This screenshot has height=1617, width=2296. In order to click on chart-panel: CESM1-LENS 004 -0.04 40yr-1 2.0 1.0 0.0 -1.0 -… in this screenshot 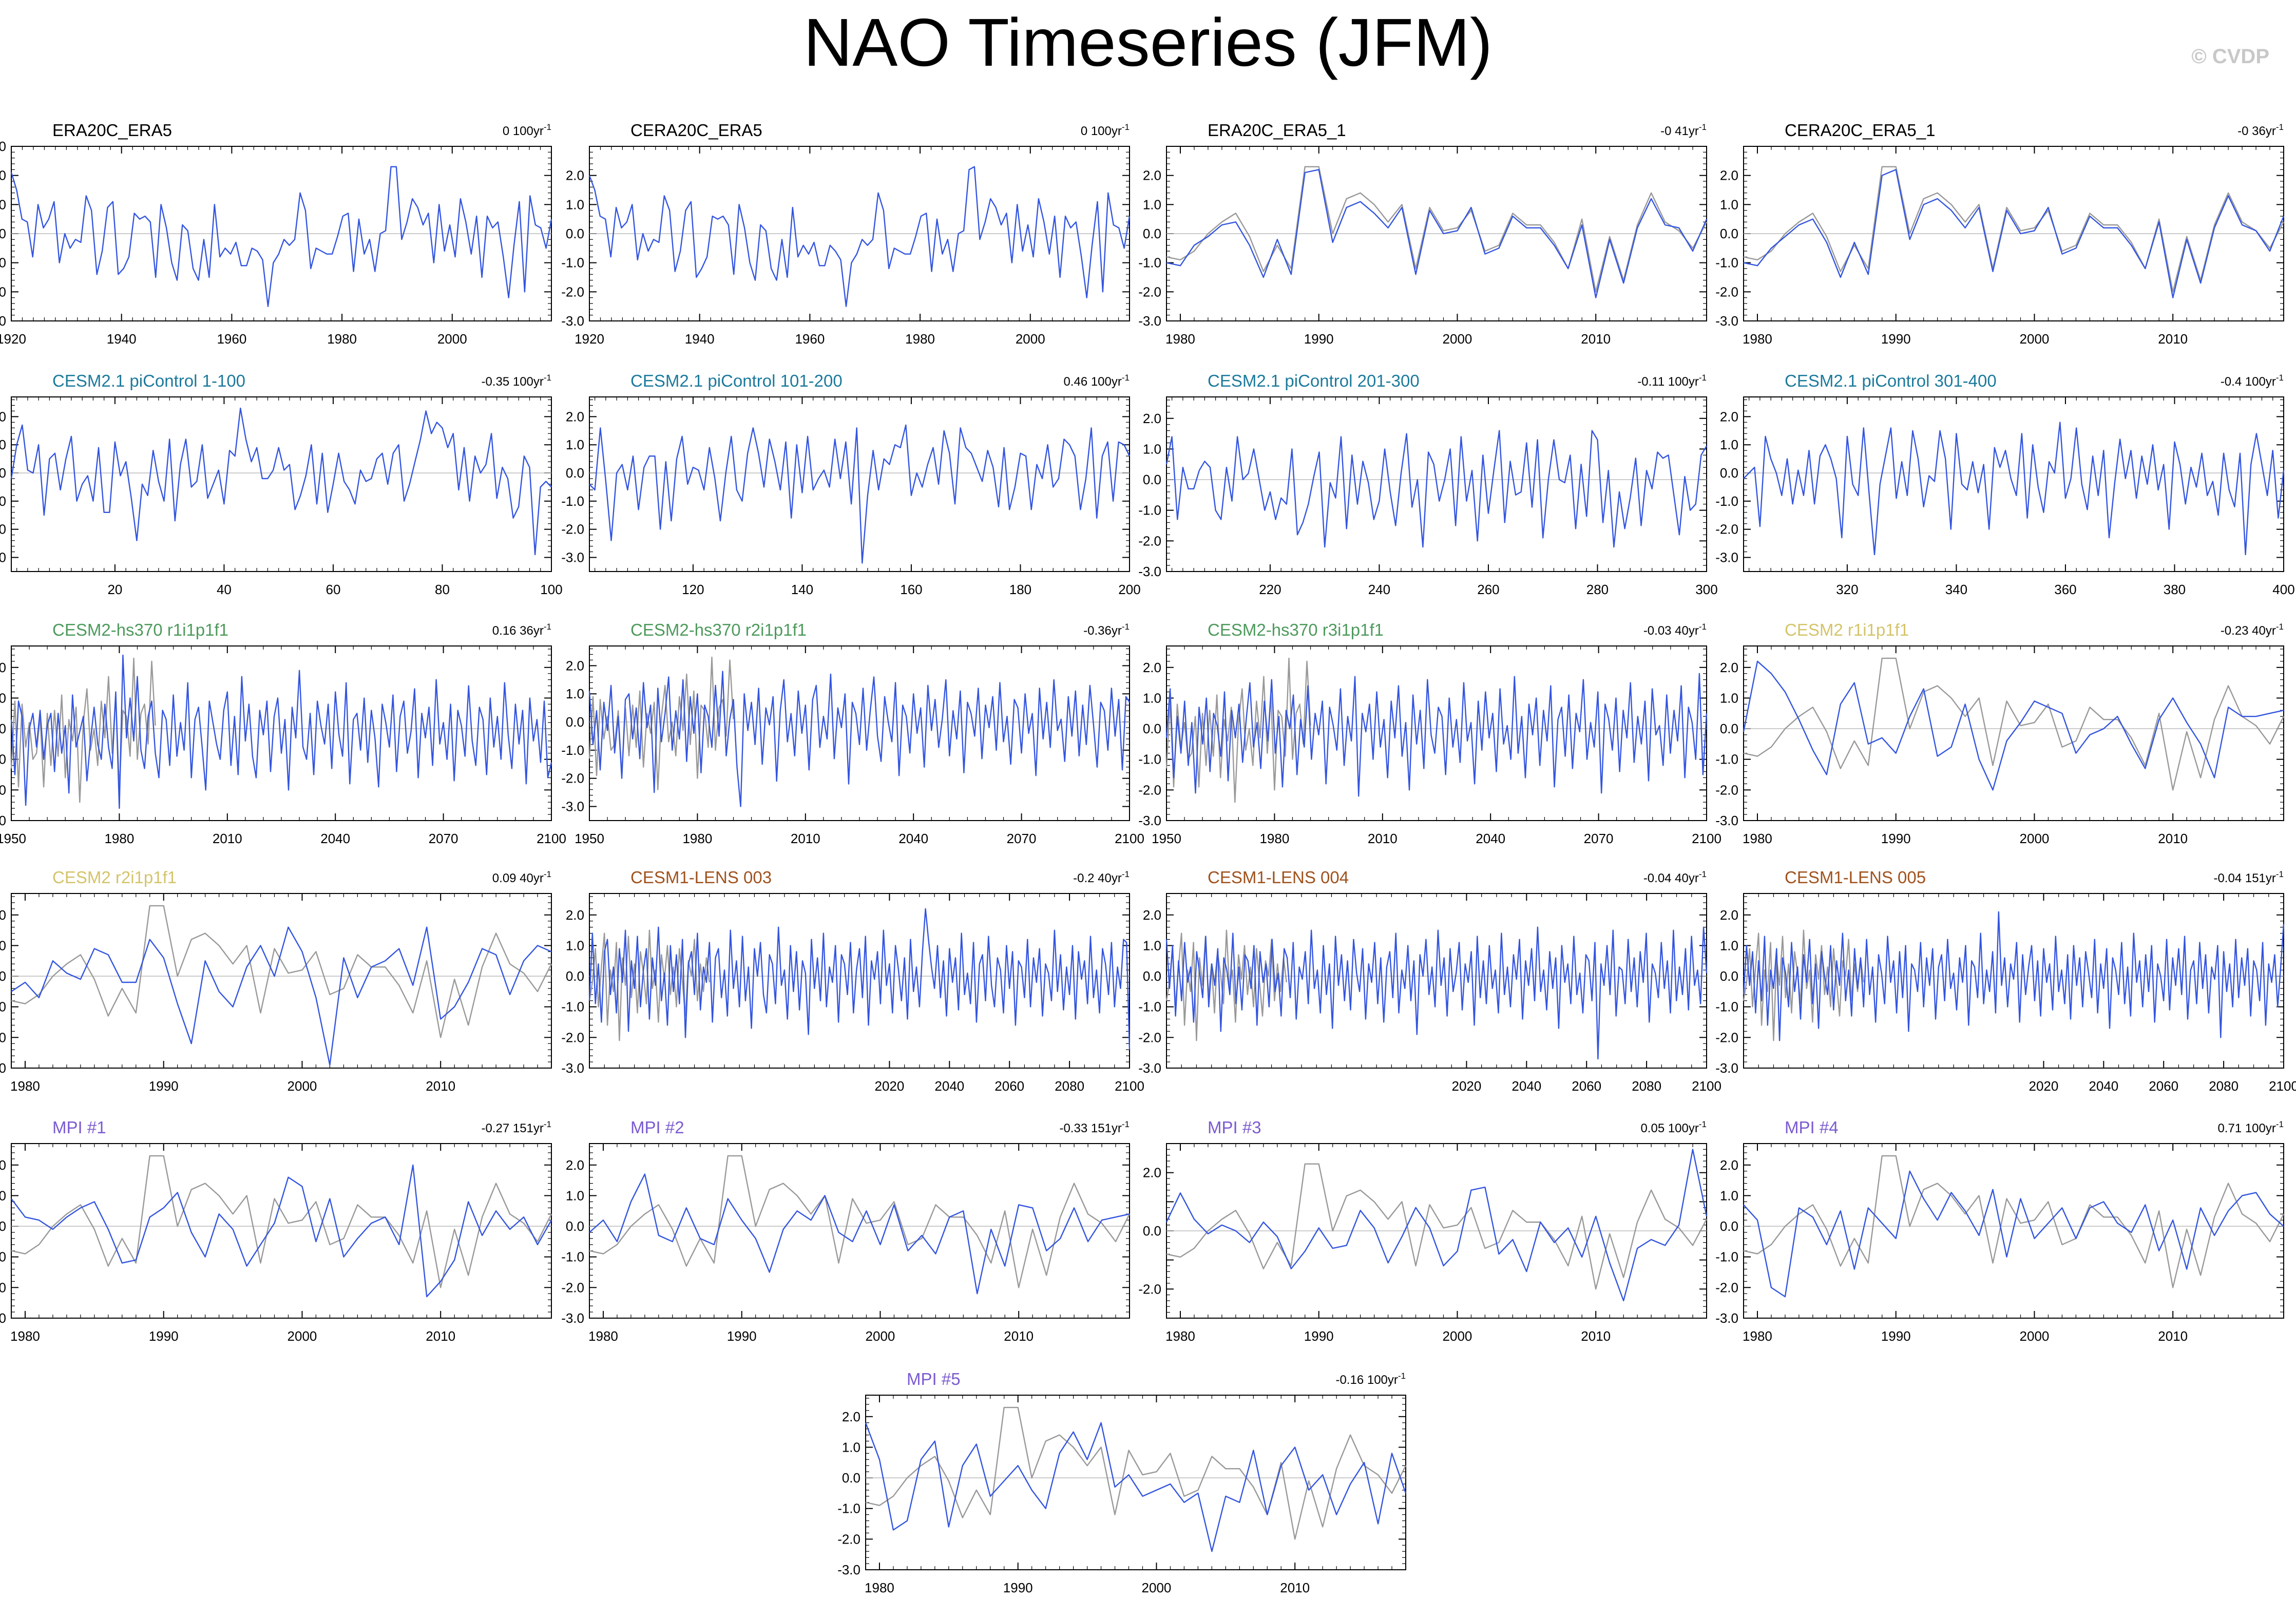, I will do `click(1429, 981)`.